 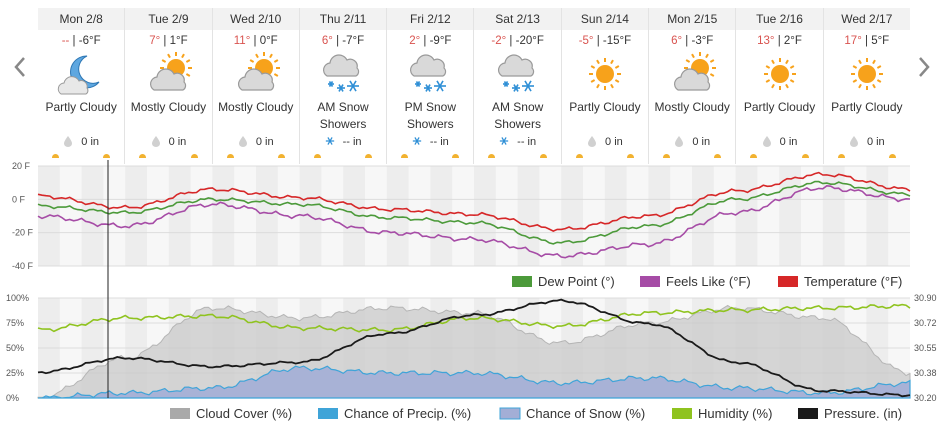 What do you see at coordinates (15, 323) in the screenshot?
I see `y-tick-label-left: 75%` at bounding box center [15, 323].